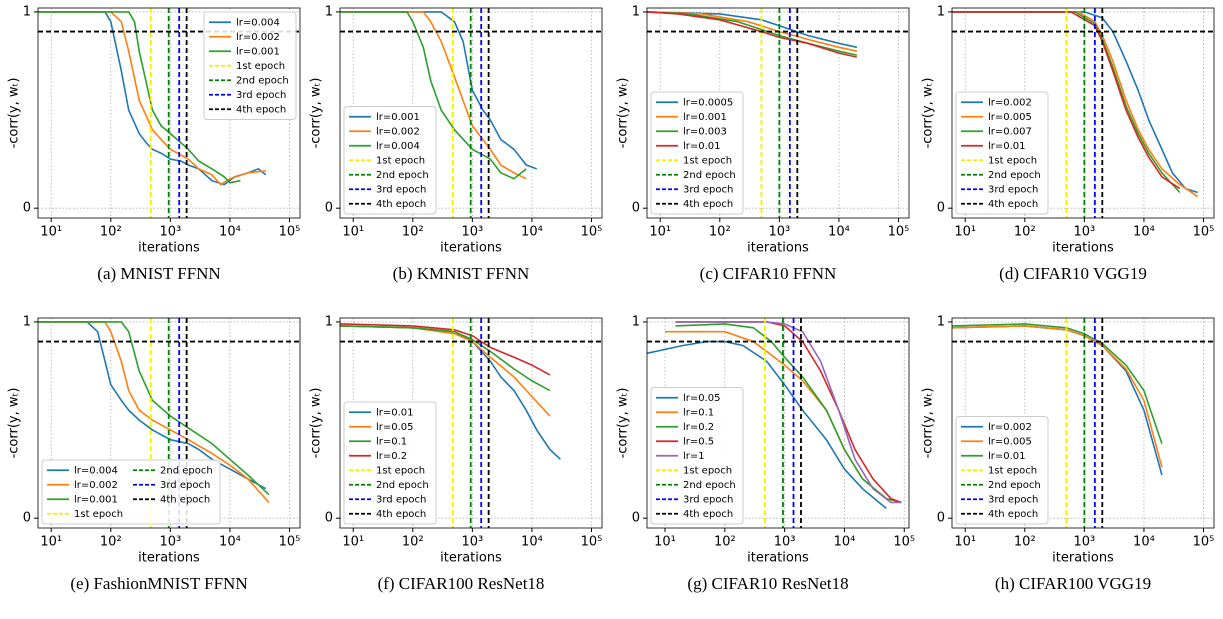  What do you see at coordinates (705, 131) in the screenshot?
I see `legend-label: lr=0.003` at bounding box center [705, 131].